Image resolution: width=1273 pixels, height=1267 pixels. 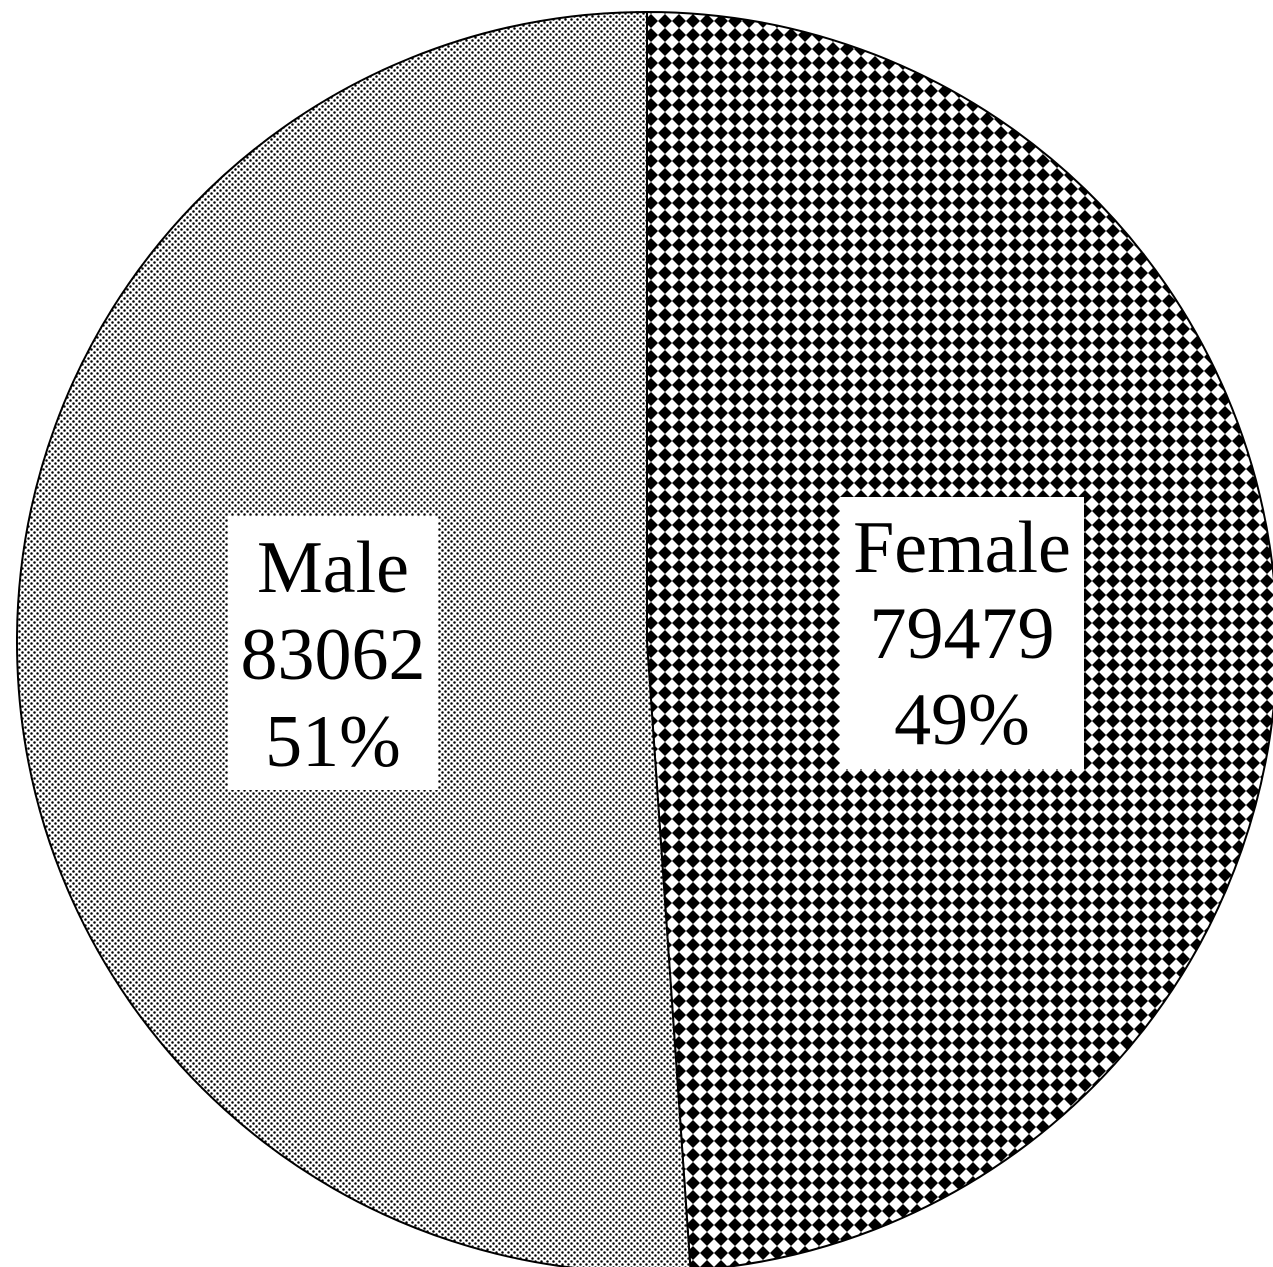 What do you see at coordinates (962, 720) in the screenshot?
I see `slice-label-female-percent: 49%` at bounding box center [962, 720].